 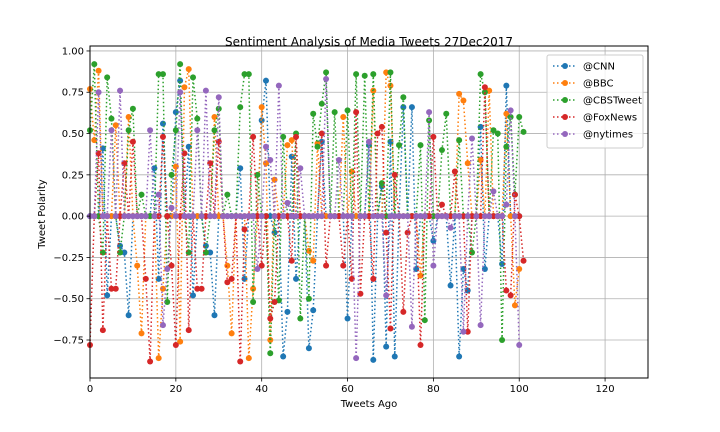 I want to click on y-tick-label: −0.25, so click(x=68, y=258).